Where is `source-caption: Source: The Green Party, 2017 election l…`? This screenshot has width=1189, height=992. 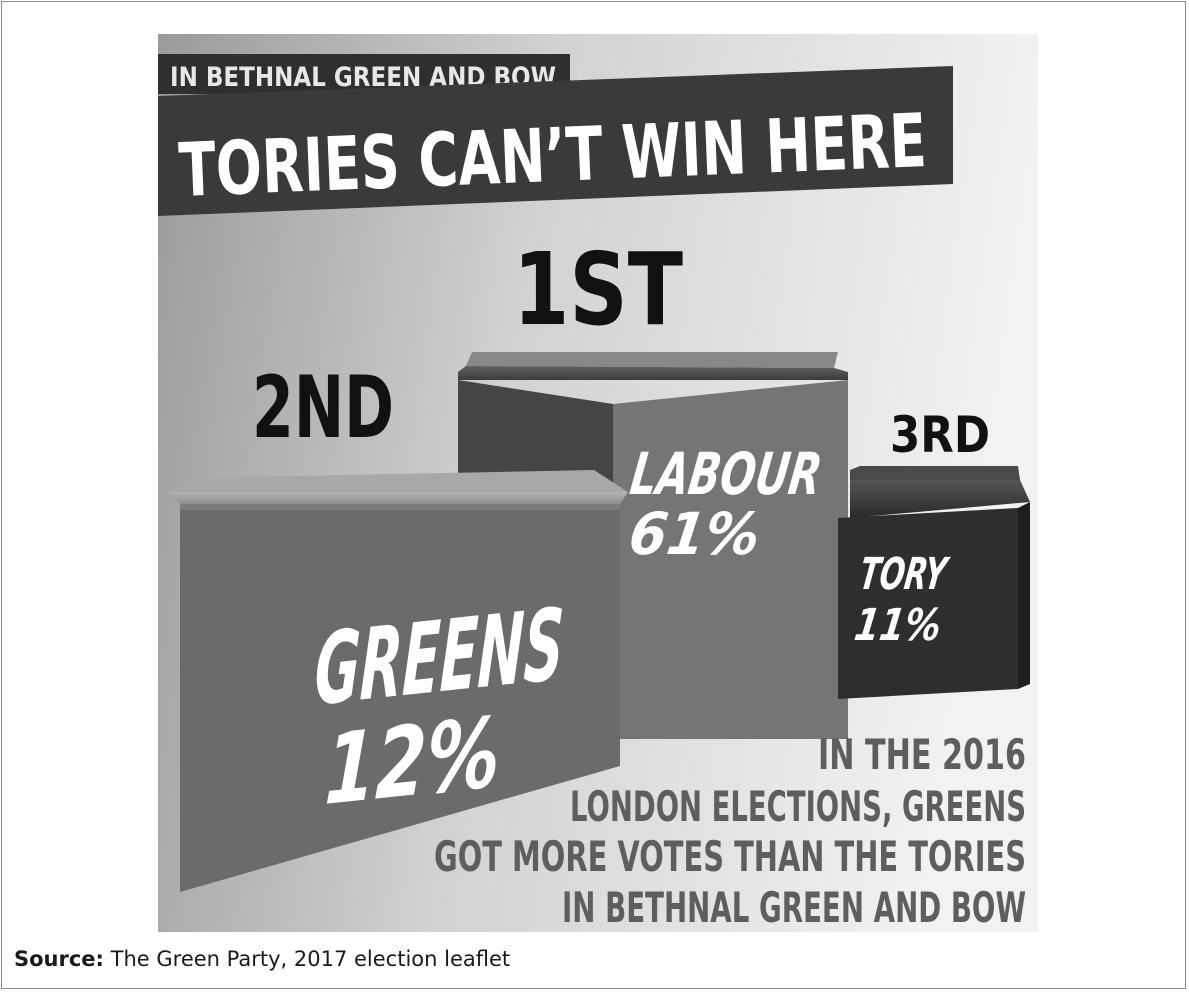 source-caption: Source: The Green Party, 2017 election l… is located at coordinates (262, 959).